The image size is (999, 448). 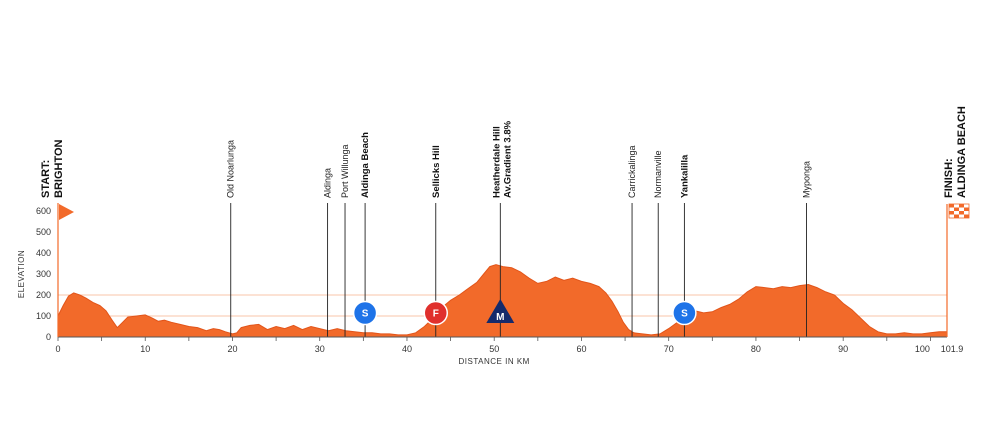 I want to click on feed-marker-icon, so click(x=436, y=313).